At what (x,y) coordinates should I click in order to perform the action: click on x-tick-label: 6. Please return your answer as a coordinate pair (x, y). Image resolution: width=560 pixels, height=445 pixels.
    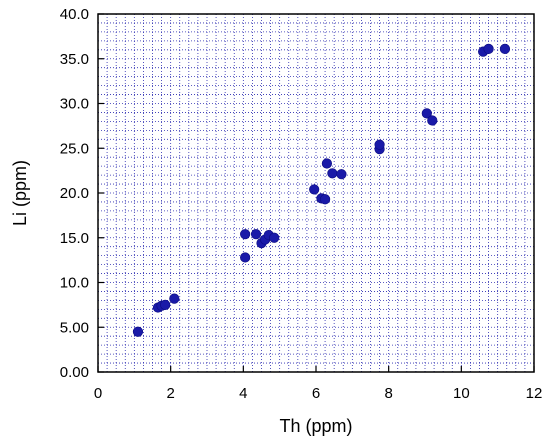
    Looking at the image, I should click on (316, 393).